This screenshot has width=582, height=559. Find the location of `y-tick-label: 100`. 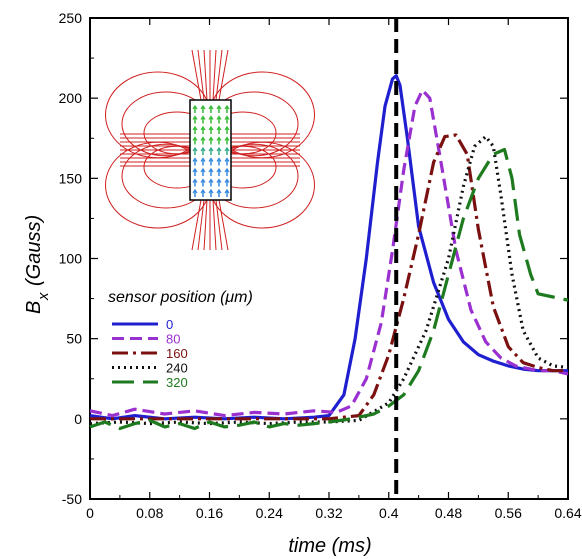

y-tick-label: 100 is located at coordinates (71, 259).